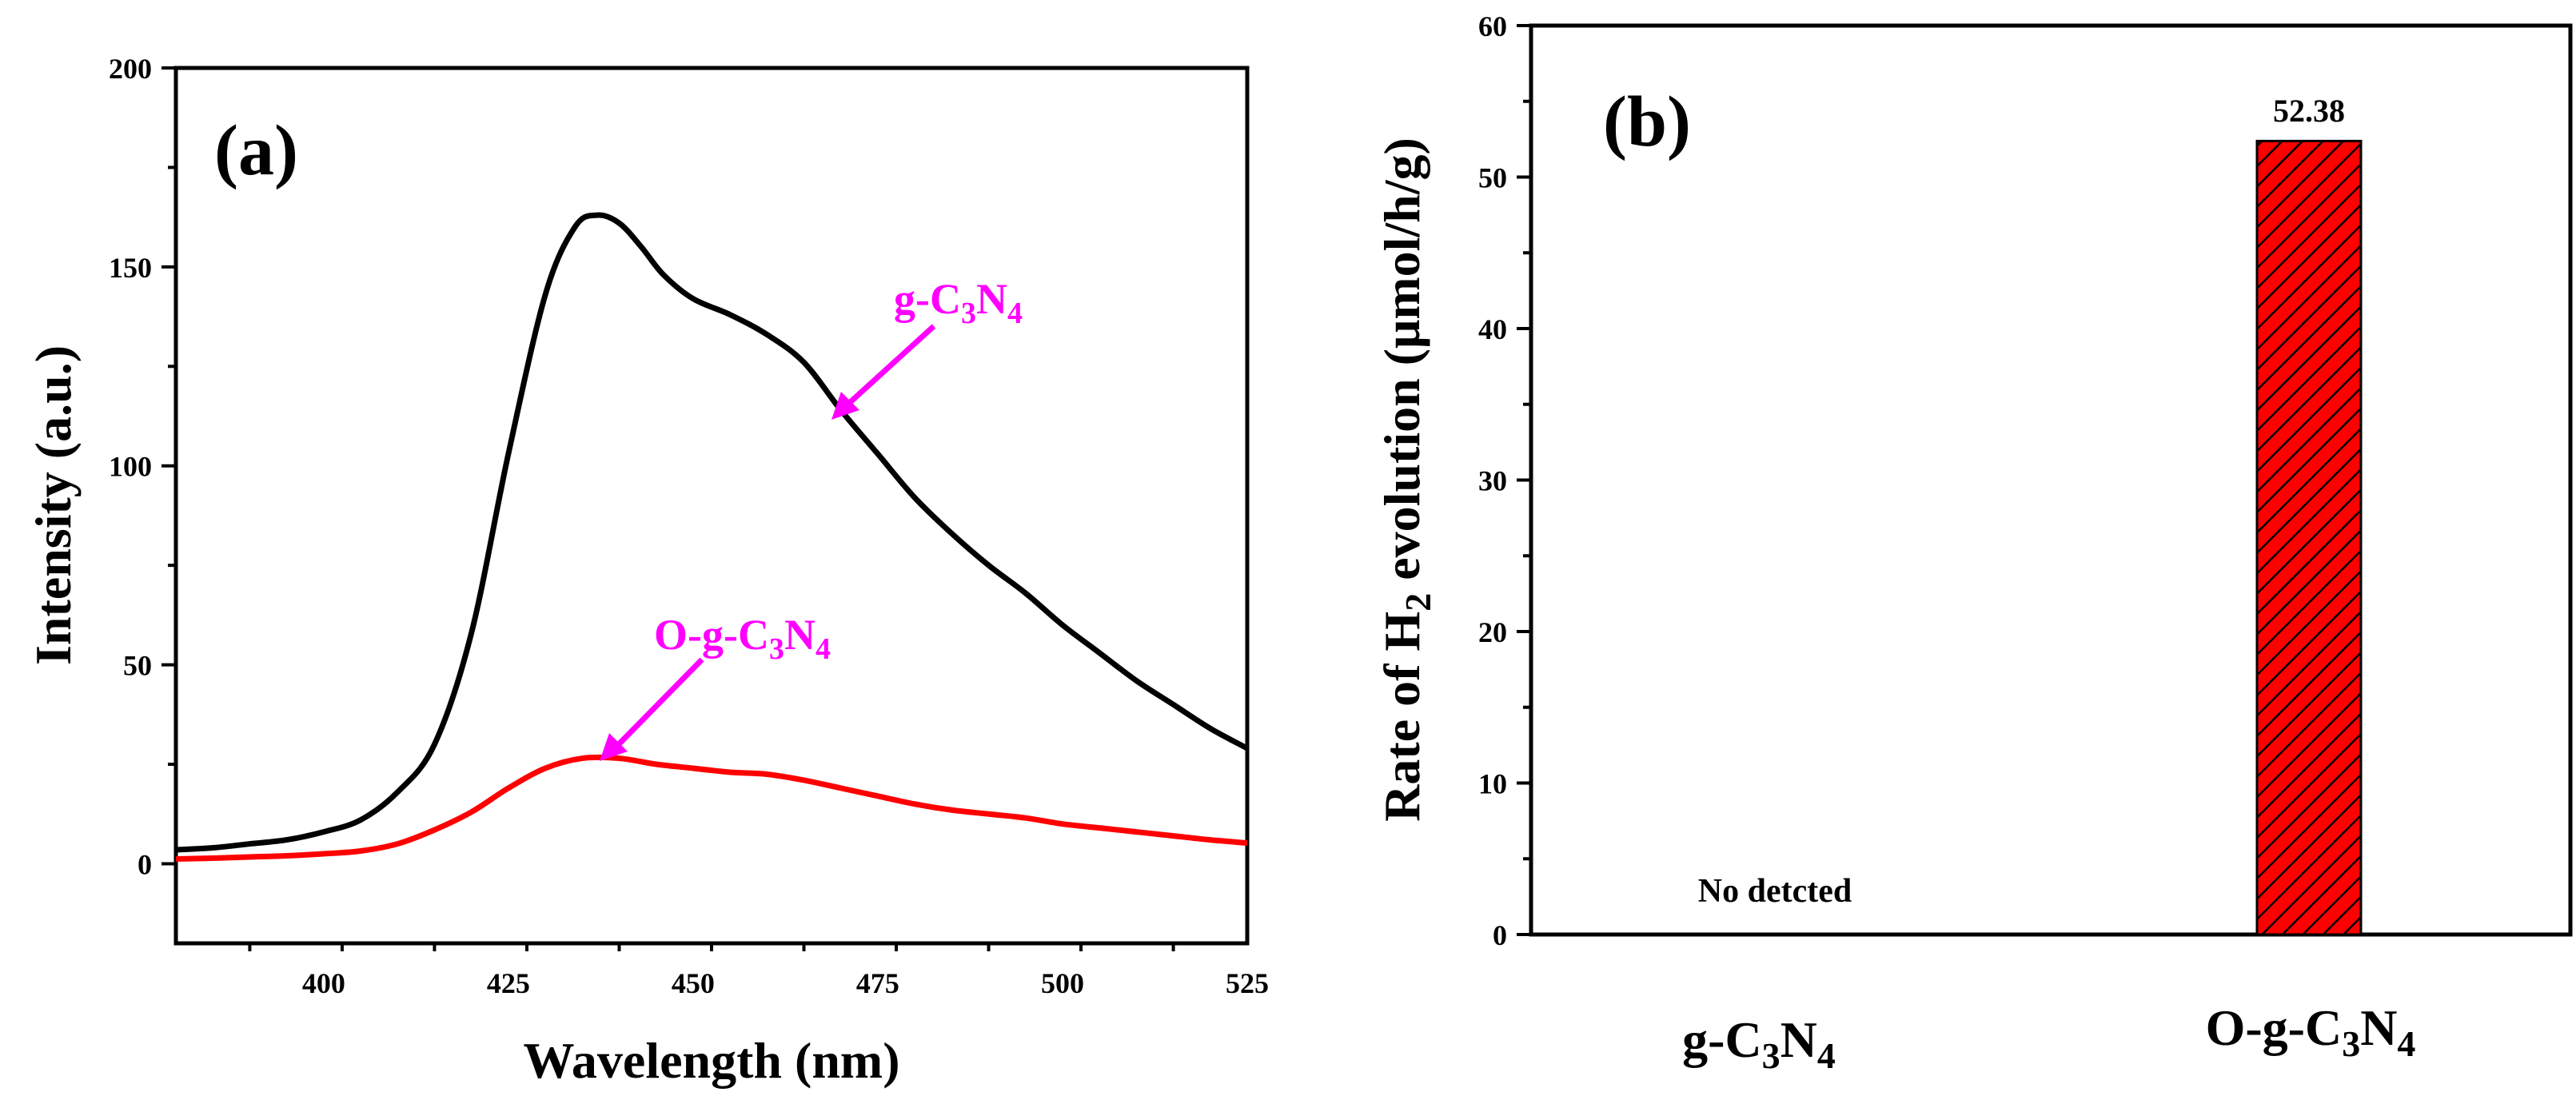 The height and width of the screenshot is (1096, 2576). What do you see at coordinates (890, 366) in the screenshot?
I see `annotation-gc3n4-arrow` at bounding box center [890, 366].